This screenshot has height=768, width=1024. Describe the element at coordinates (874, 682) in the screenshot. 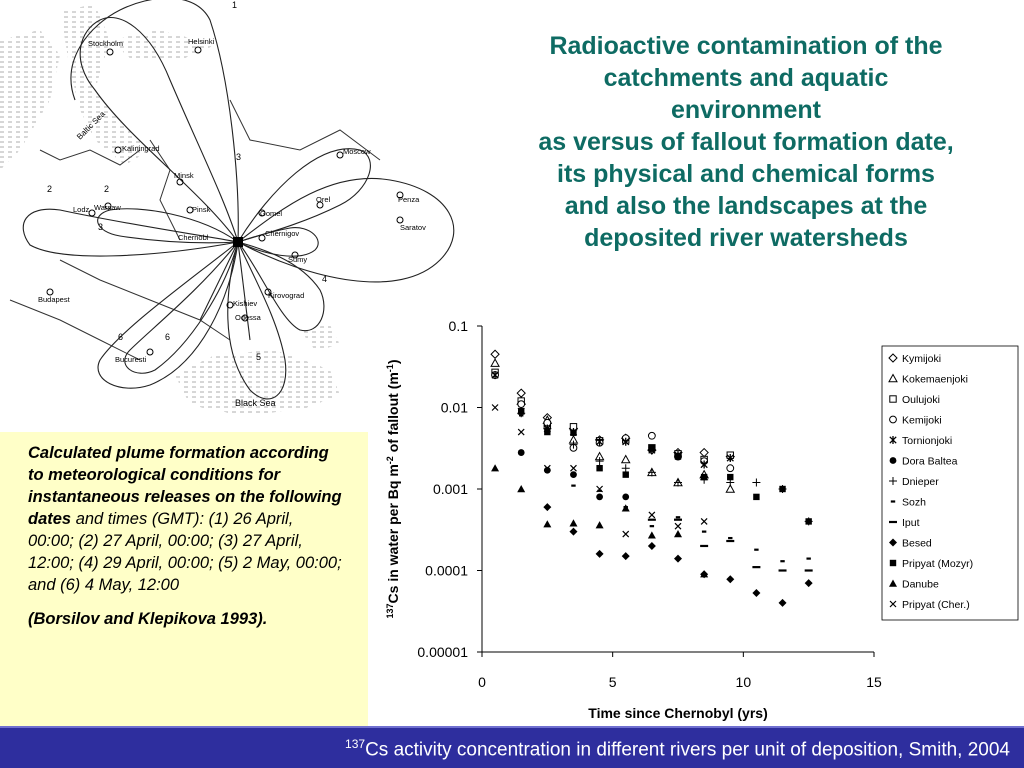

I see `x-tick-label: 15` at that location.